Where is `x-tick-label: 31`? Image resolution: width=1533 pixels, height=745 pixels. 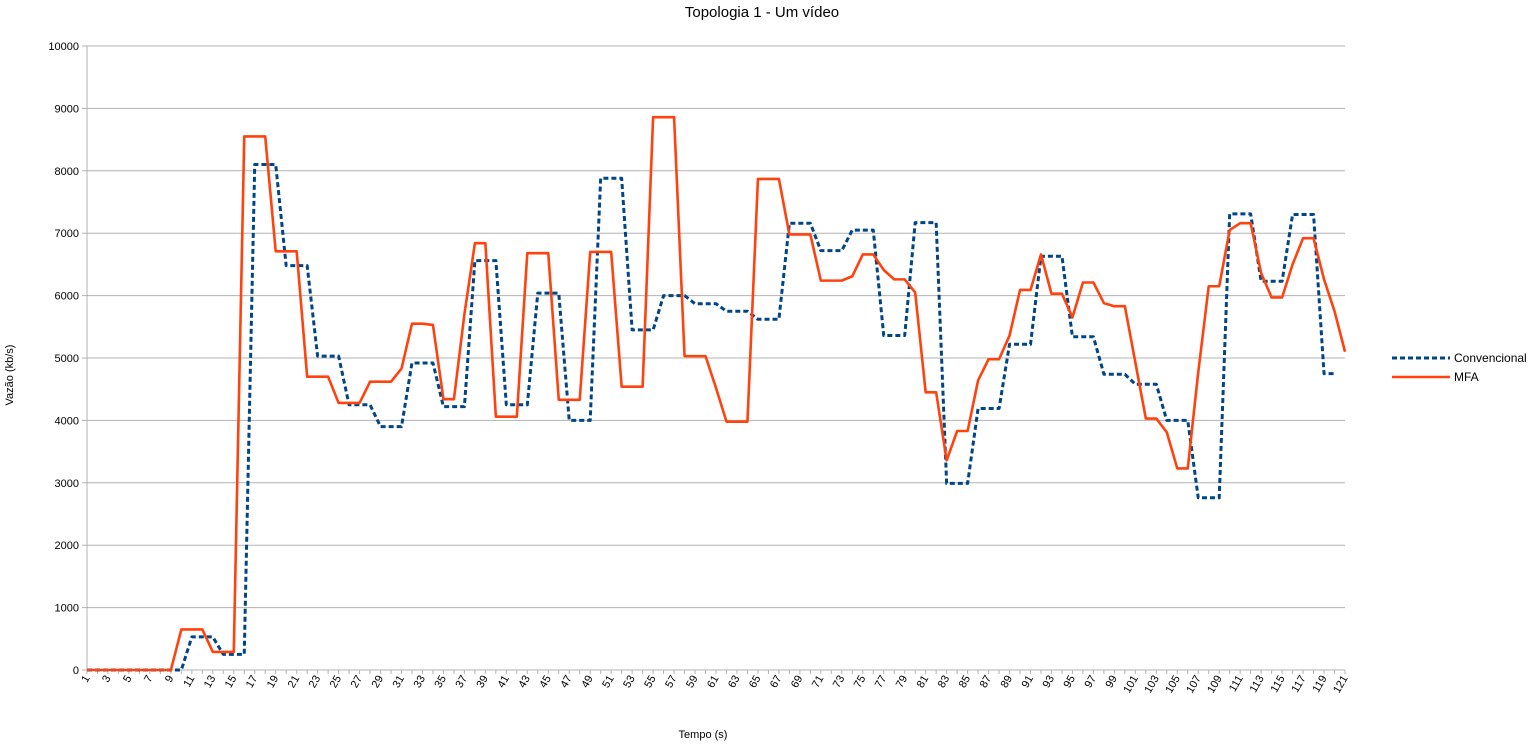
x-tick-label: 31 is located at coordinates (399, 682).